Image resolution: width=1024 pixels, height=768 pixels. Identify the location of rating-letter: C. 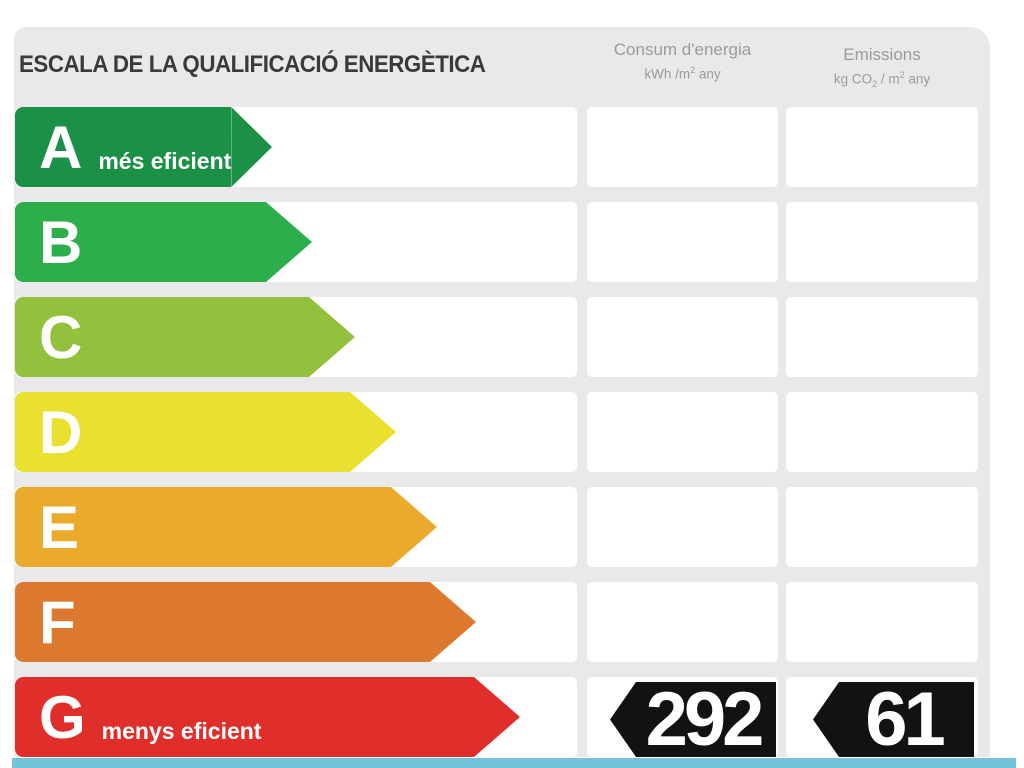
(61, 337).